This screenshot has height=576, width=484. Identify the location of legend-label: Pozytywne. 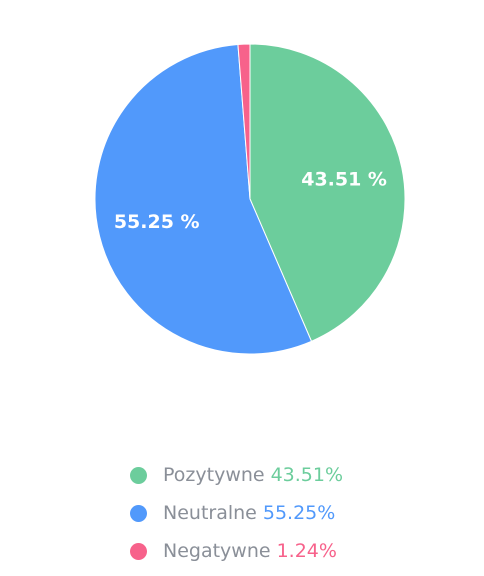
(214, 475).